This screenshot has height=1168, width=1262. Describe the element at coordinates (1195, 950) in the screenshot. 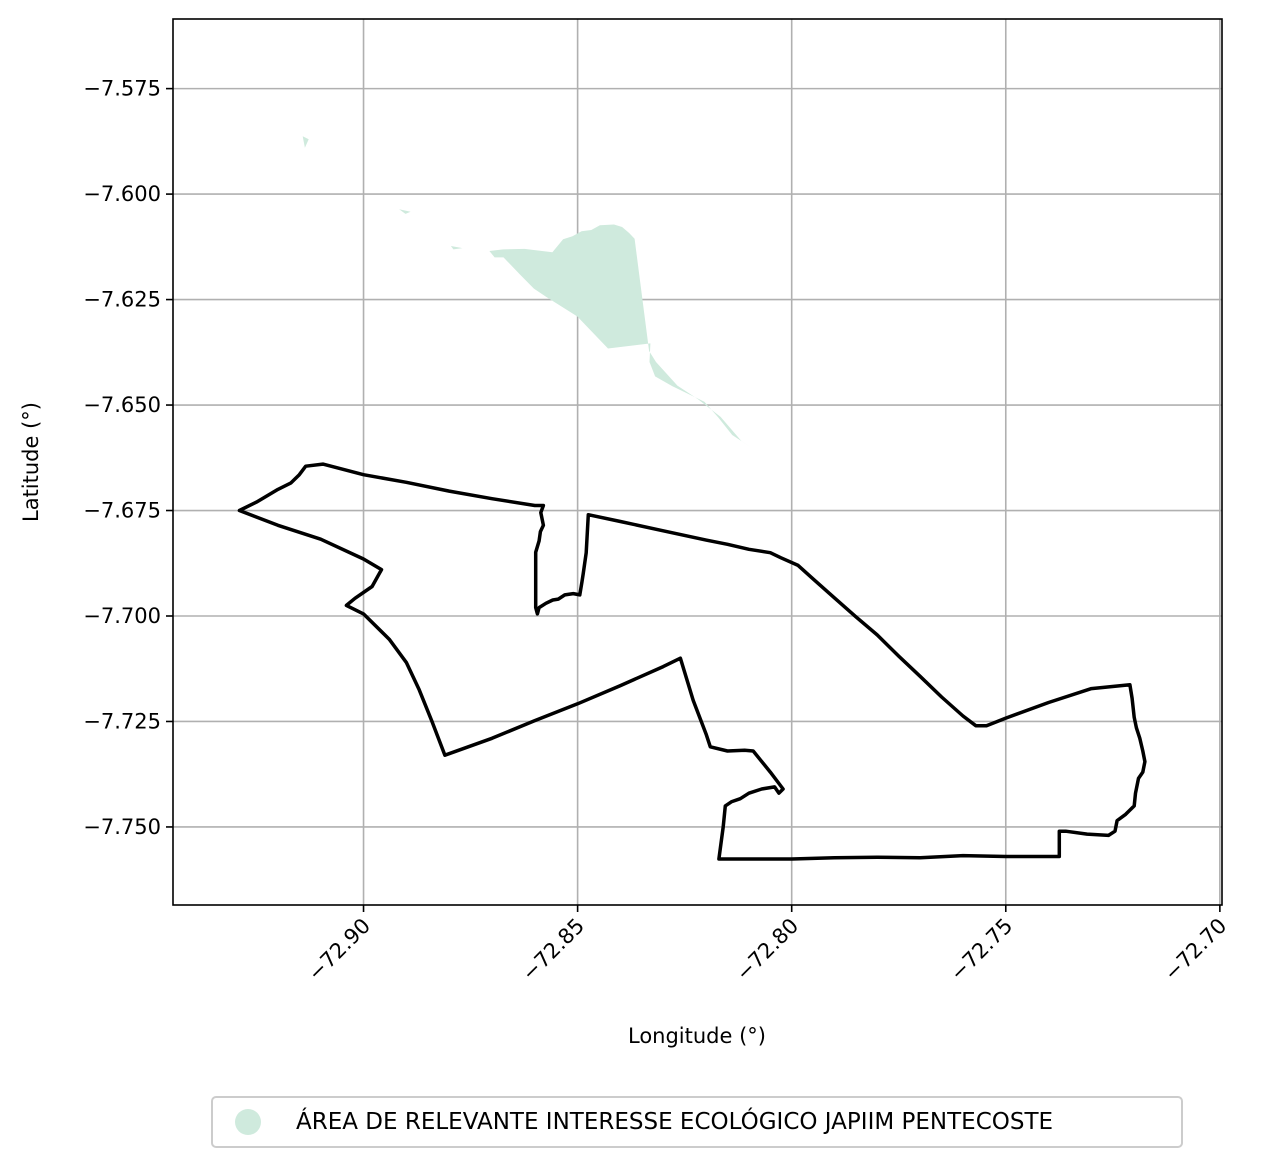

I see `x-tick-label: −72.70` at that location.